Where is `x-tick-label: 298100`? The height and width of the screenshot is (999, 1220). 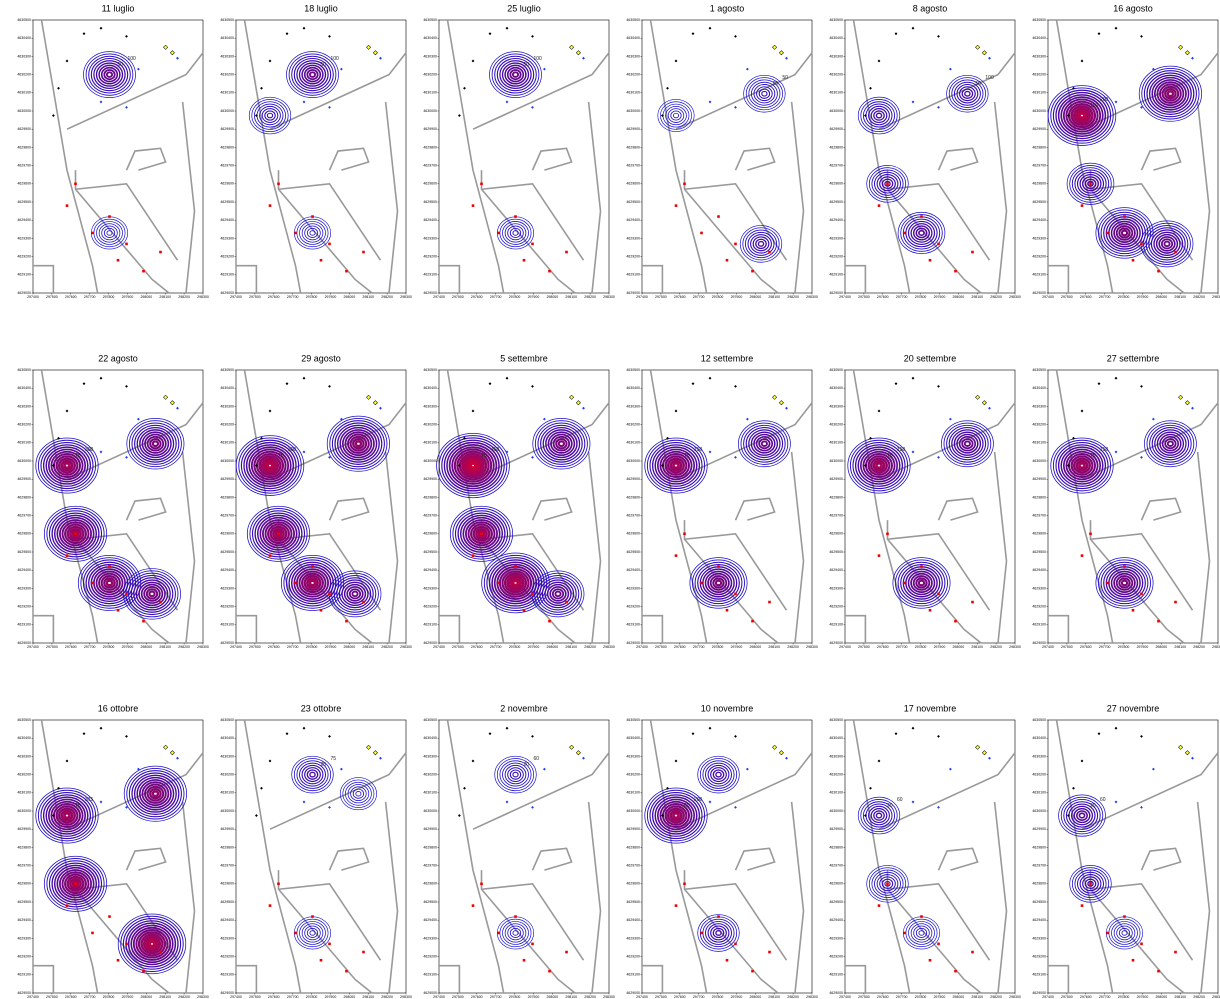
x-tick-label: 298100 is located at coordinates (977, 647).